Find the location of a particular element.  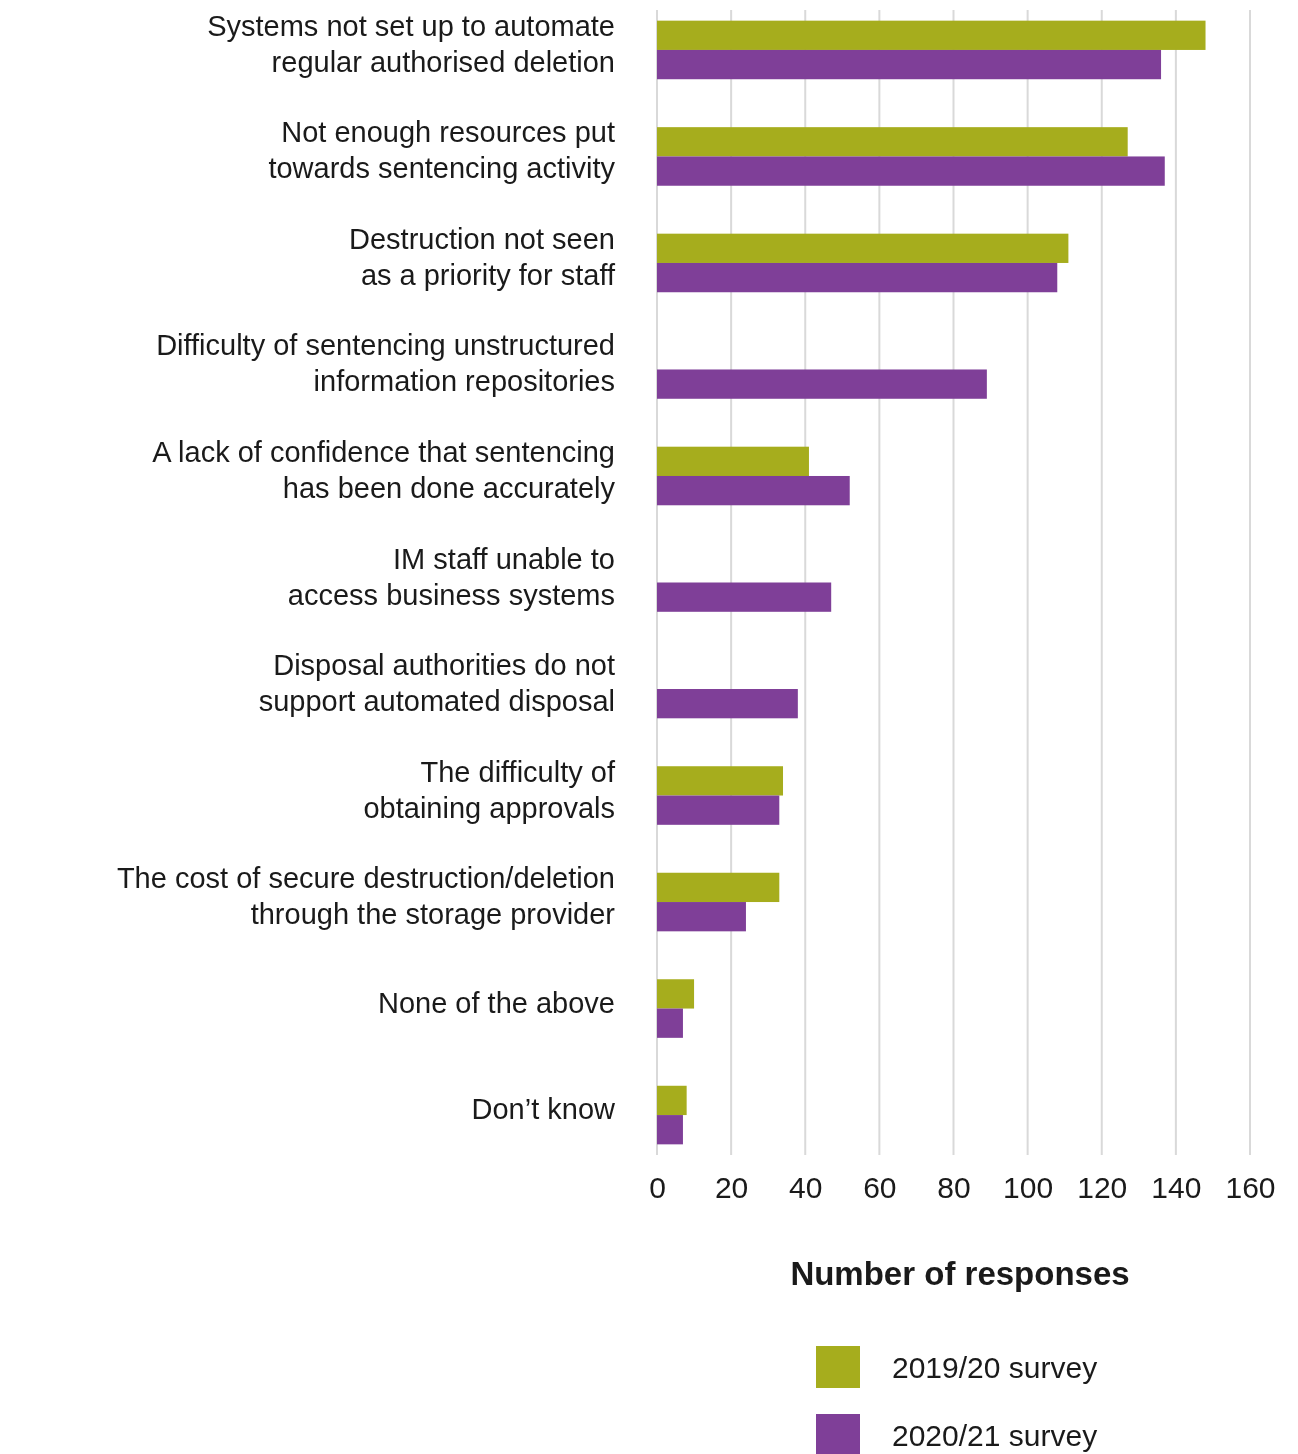

legend-label: 2019/20 survey is located at coordinates (995, 1367).